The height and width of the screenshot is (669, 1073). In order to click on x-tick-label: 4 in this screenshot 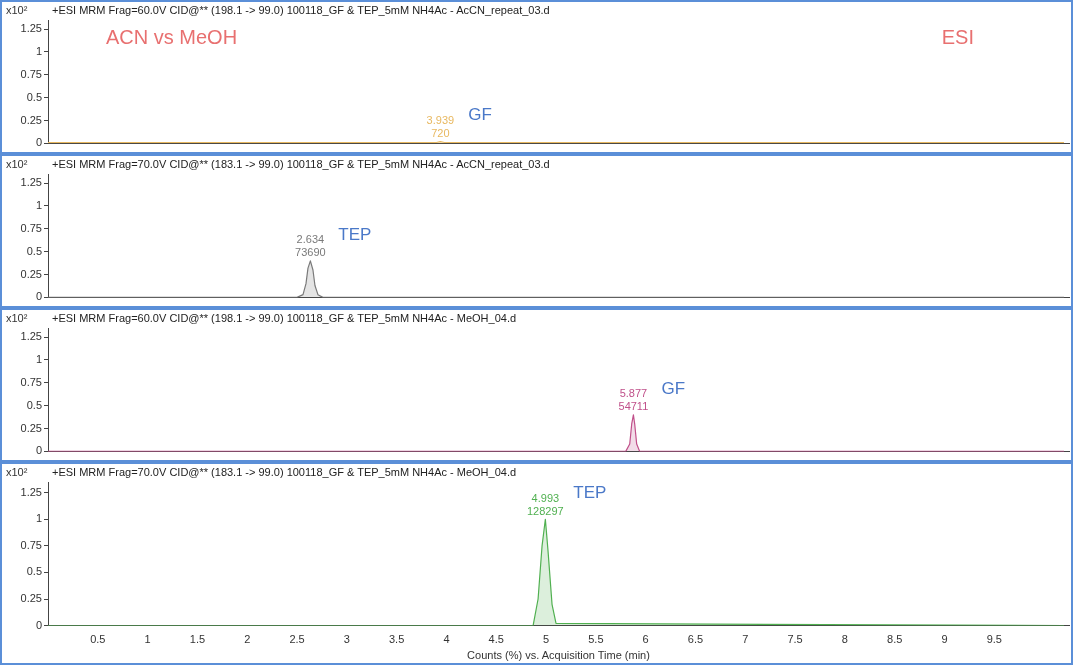, I will do `click(446, 639)`.